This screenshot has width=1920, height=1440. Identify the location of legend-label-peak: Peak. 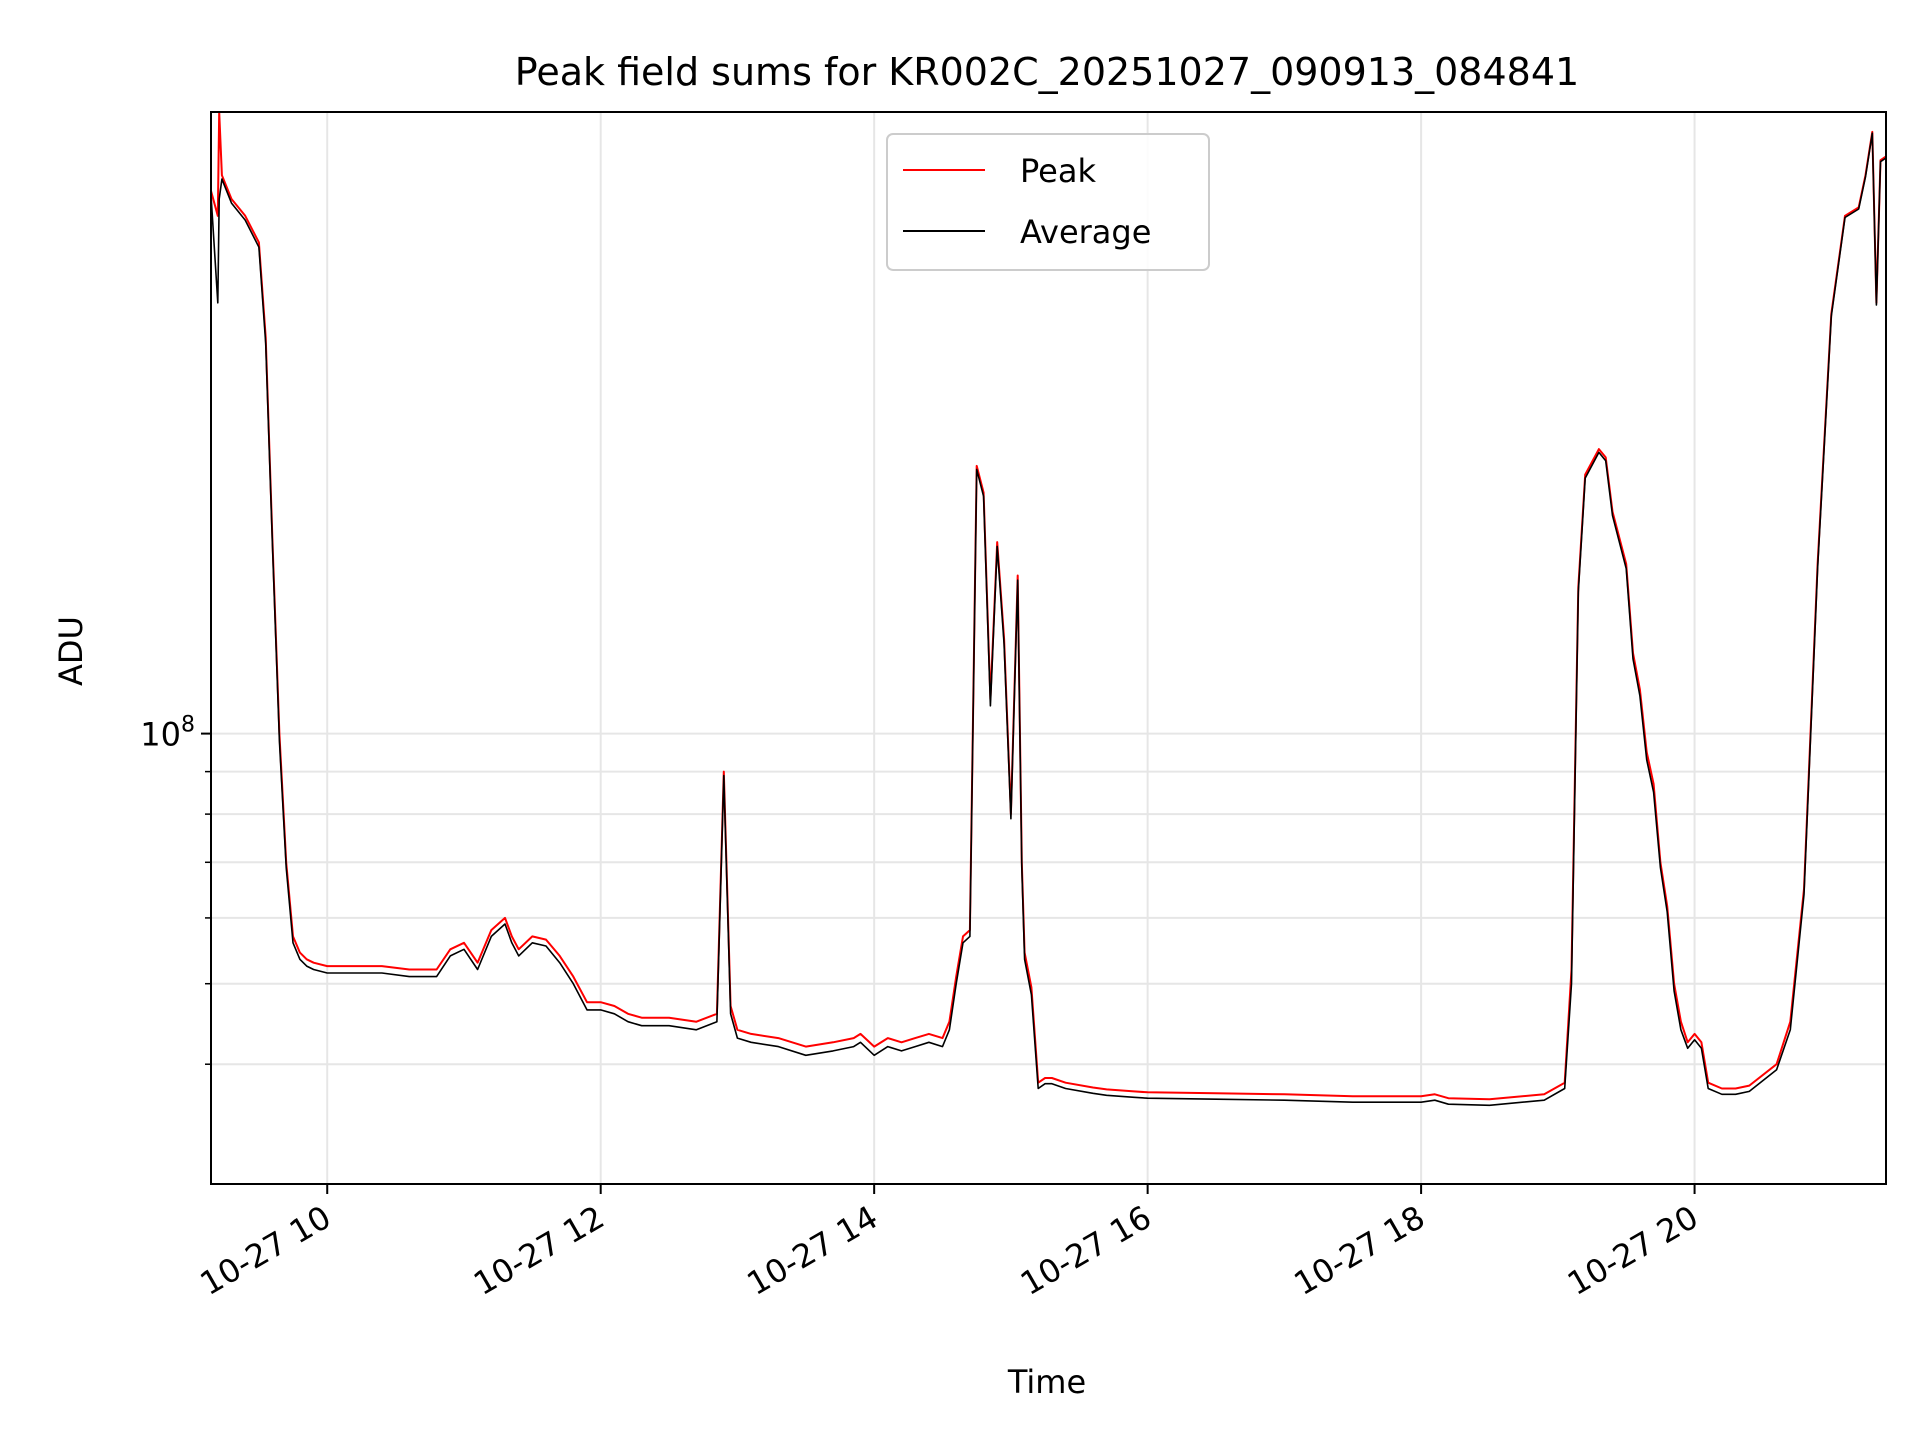
(1058, 171).